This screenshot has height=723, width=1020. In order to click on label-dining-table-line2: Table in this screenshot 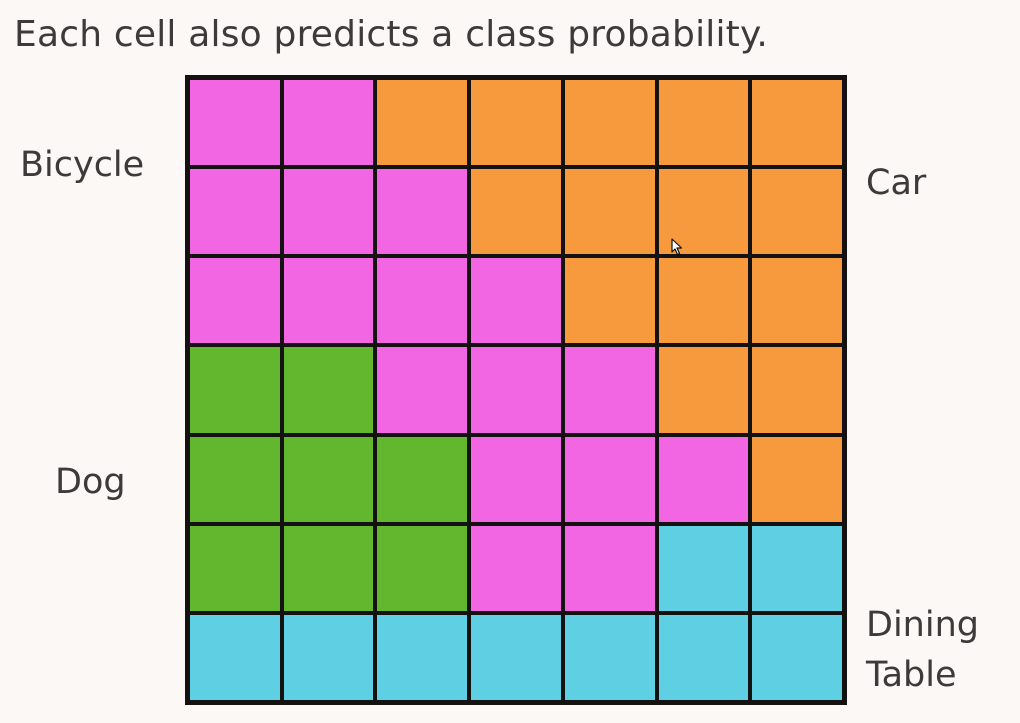, I will do `click(911, 675)`.